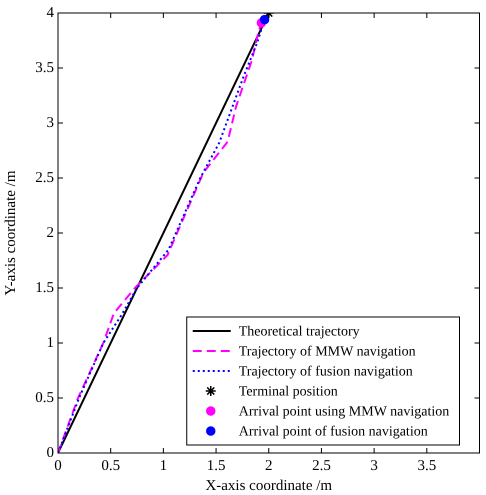 Image resolution: width=486 pixels, height=495 pixels. What do you see at coordinates (10, 233) in the screenshot?
I see `y-axis-title: Y-axis coordinate /m` at bounding box center [10, 233].